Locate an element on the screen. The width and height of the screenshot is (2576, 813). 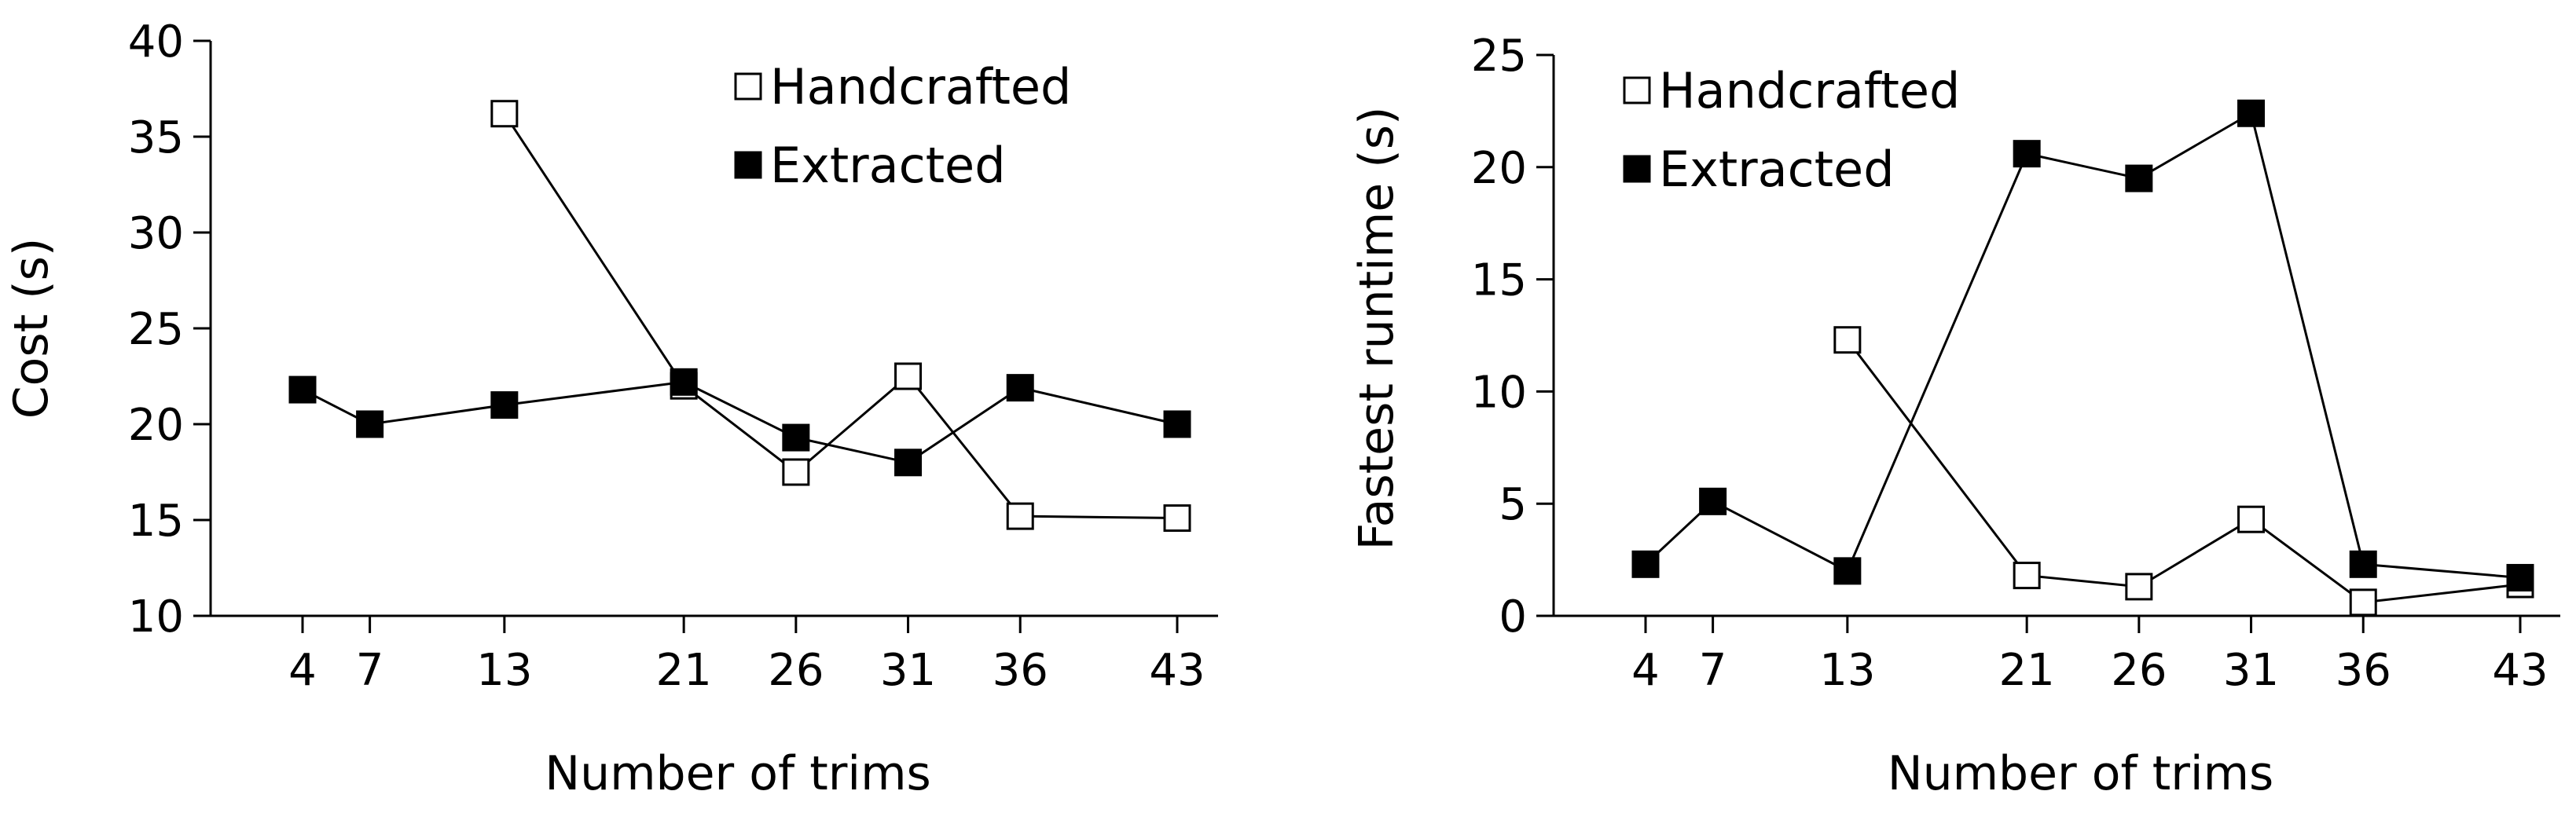
y-axis-label: Fastest runtime (s) is located at coordinates (1376, 329).